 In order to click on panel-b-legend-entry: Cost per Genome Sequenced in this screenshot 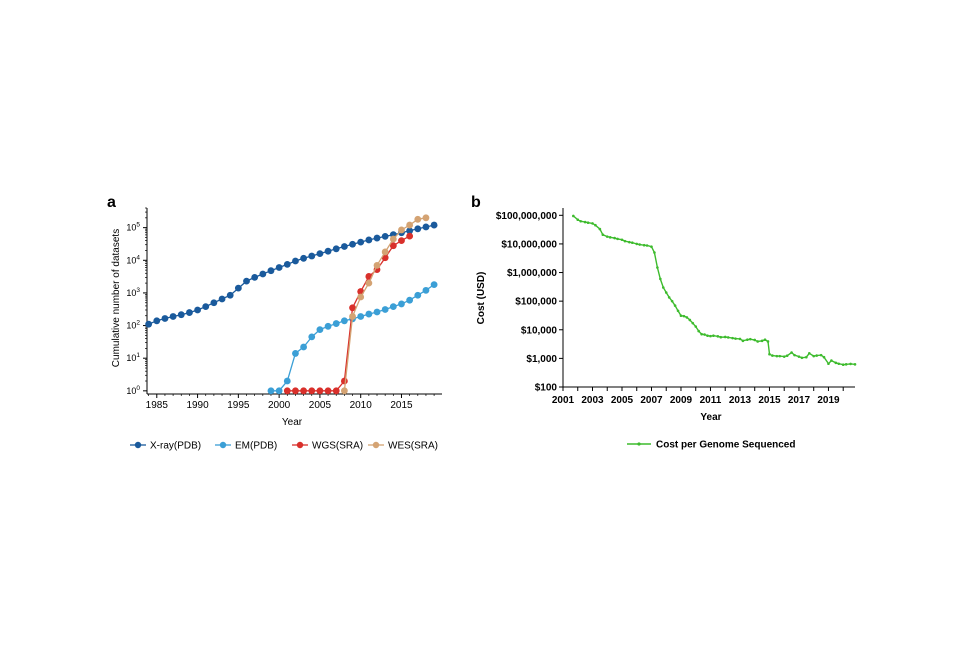, I will do `click(711, 445)`.